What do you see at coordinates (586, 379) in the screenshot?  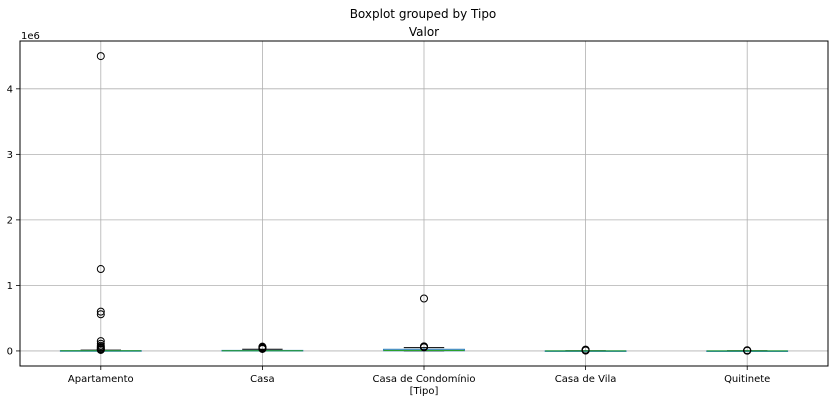 I see `x-tick-label: Casa de Vila` at bounding box center [586, 379].